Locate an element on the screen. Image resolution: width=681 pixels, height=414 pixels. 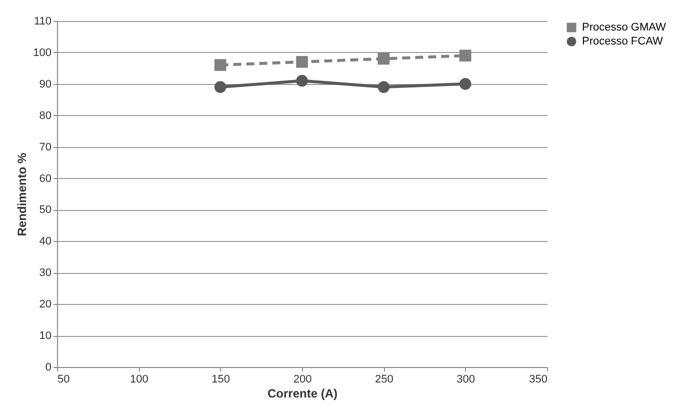
y-tick-label: 70 is located at coordinates (45, 147).